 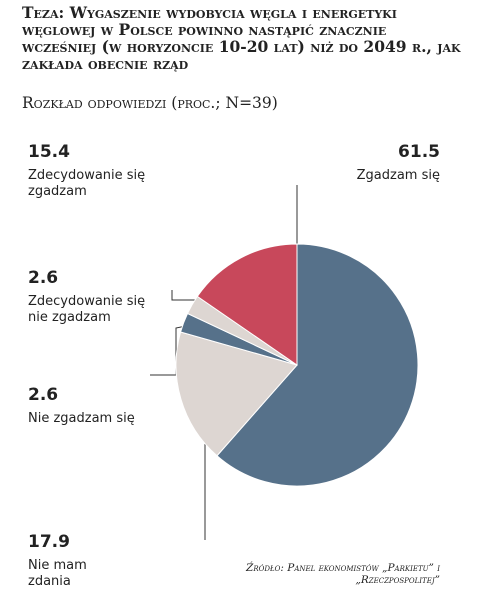 I want to click on value-label: 61.5, so click(x=419, y=152).